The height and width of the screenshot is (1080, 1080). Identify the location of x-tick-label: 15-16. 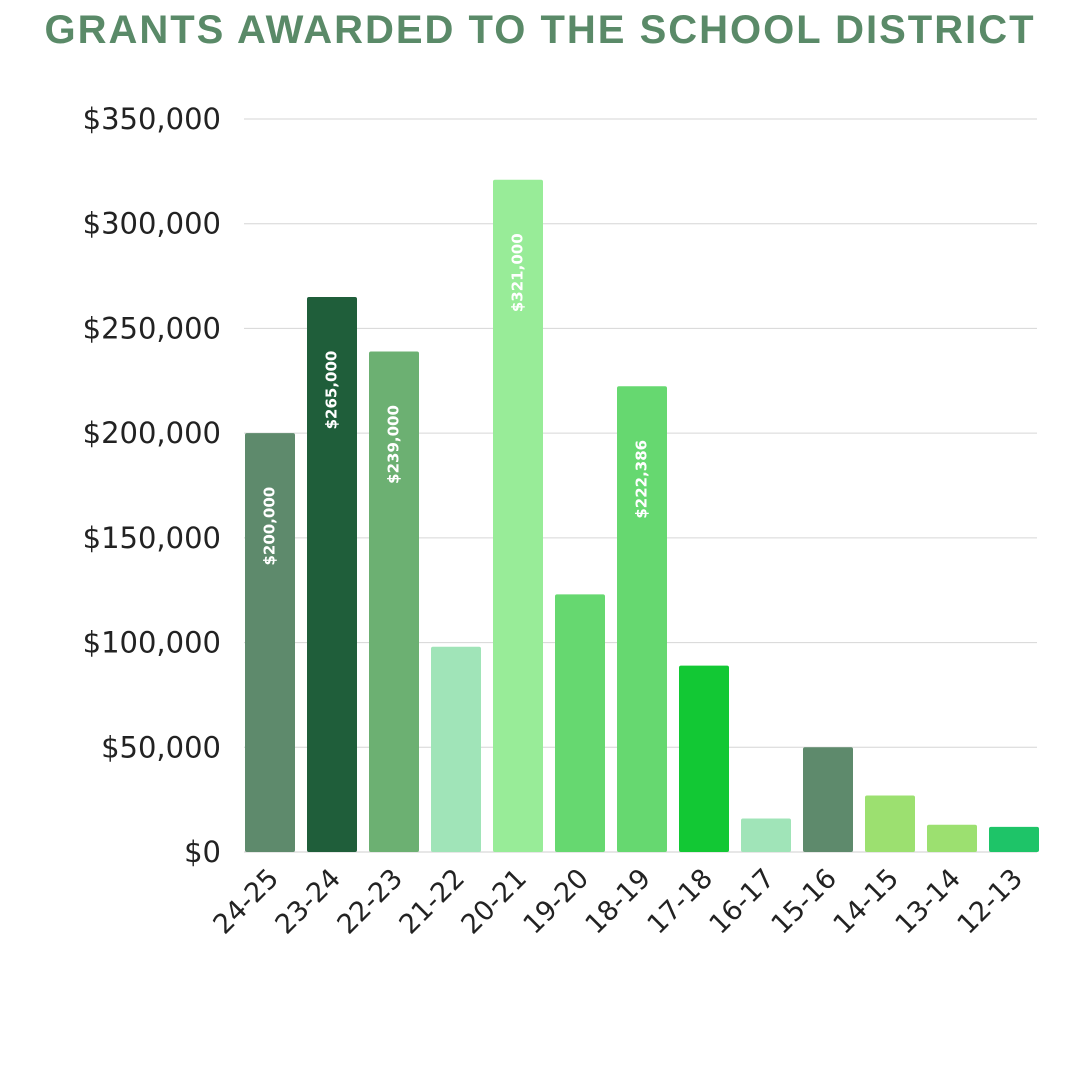
(804, 901).